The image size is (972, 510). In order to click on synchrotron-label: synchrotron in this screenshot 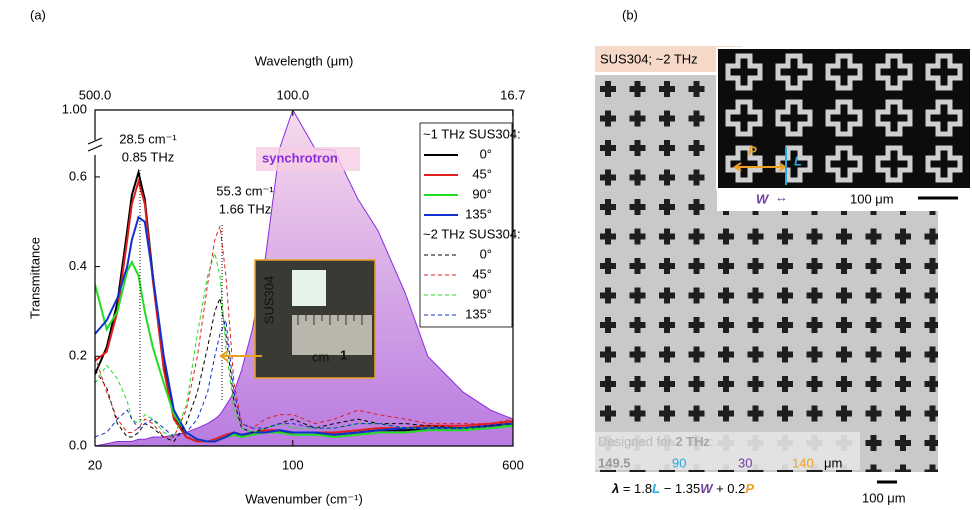, I will do `click(300, 157)`.